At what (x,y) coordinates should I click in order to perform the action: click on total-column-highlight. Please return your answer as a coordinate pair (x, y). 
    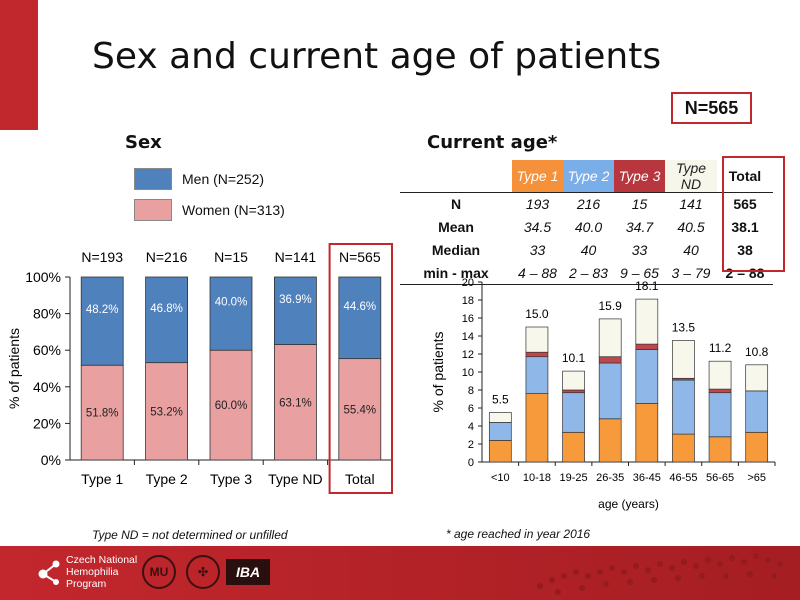
    Looking at the image, I should click on (753, 214).